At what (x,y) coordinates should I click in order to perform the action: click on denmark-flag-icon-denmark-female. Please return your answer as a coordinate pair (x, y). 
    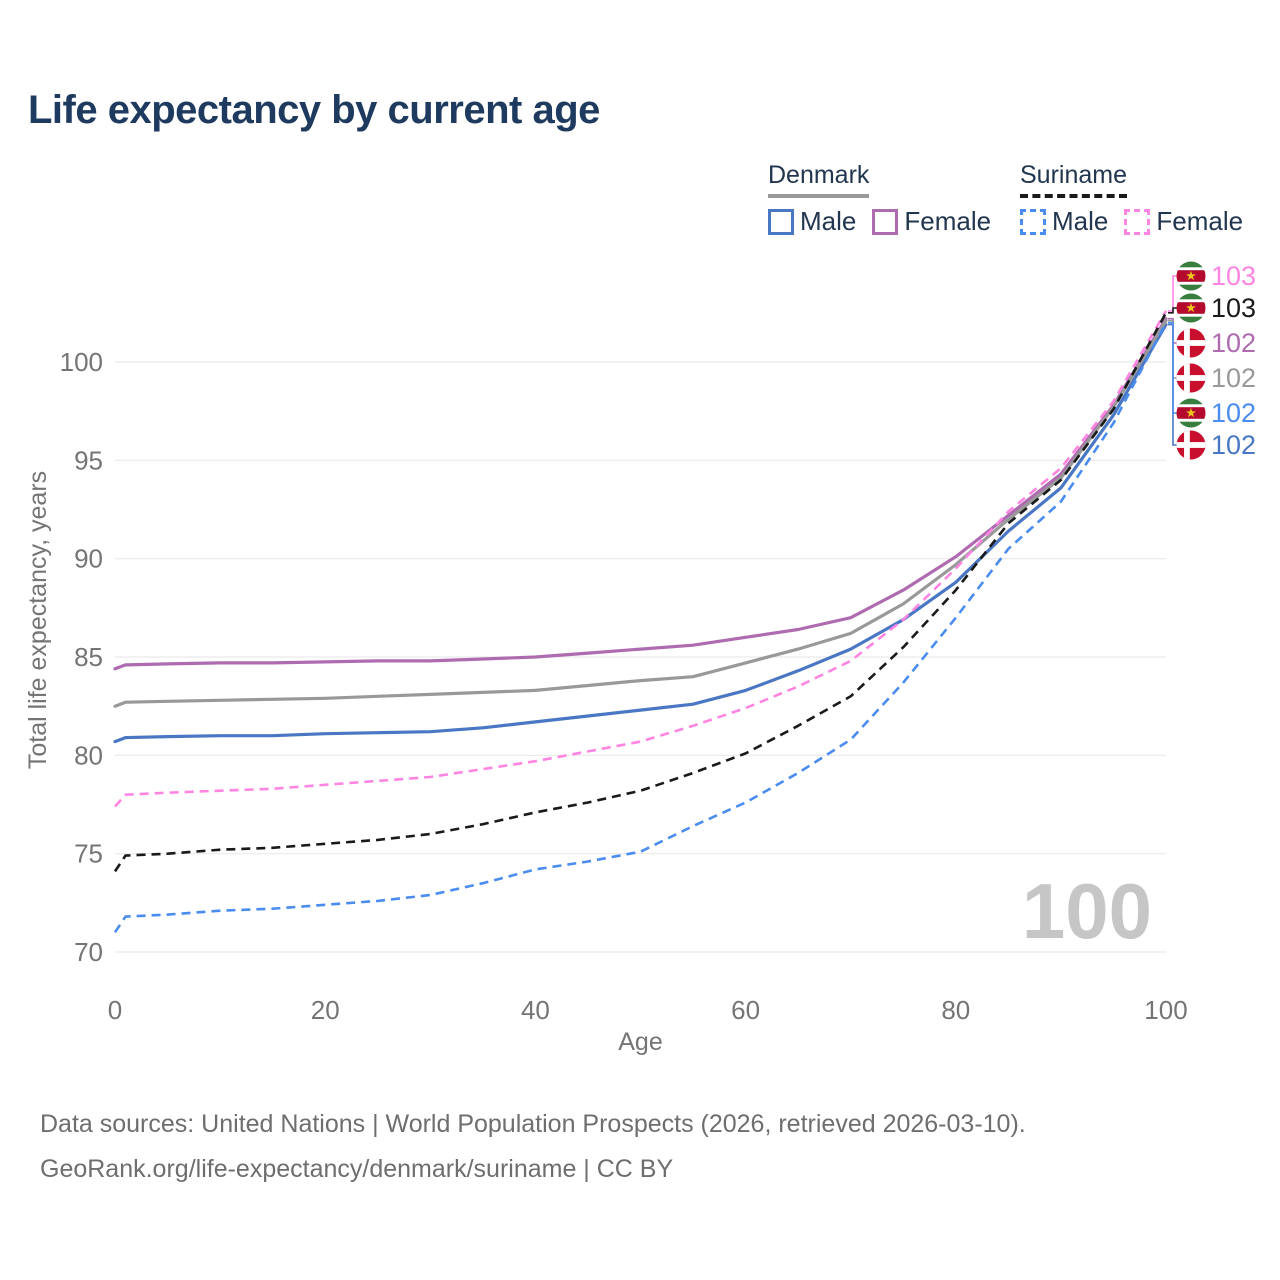
    Looking at the image, I should click on (1191, 343).